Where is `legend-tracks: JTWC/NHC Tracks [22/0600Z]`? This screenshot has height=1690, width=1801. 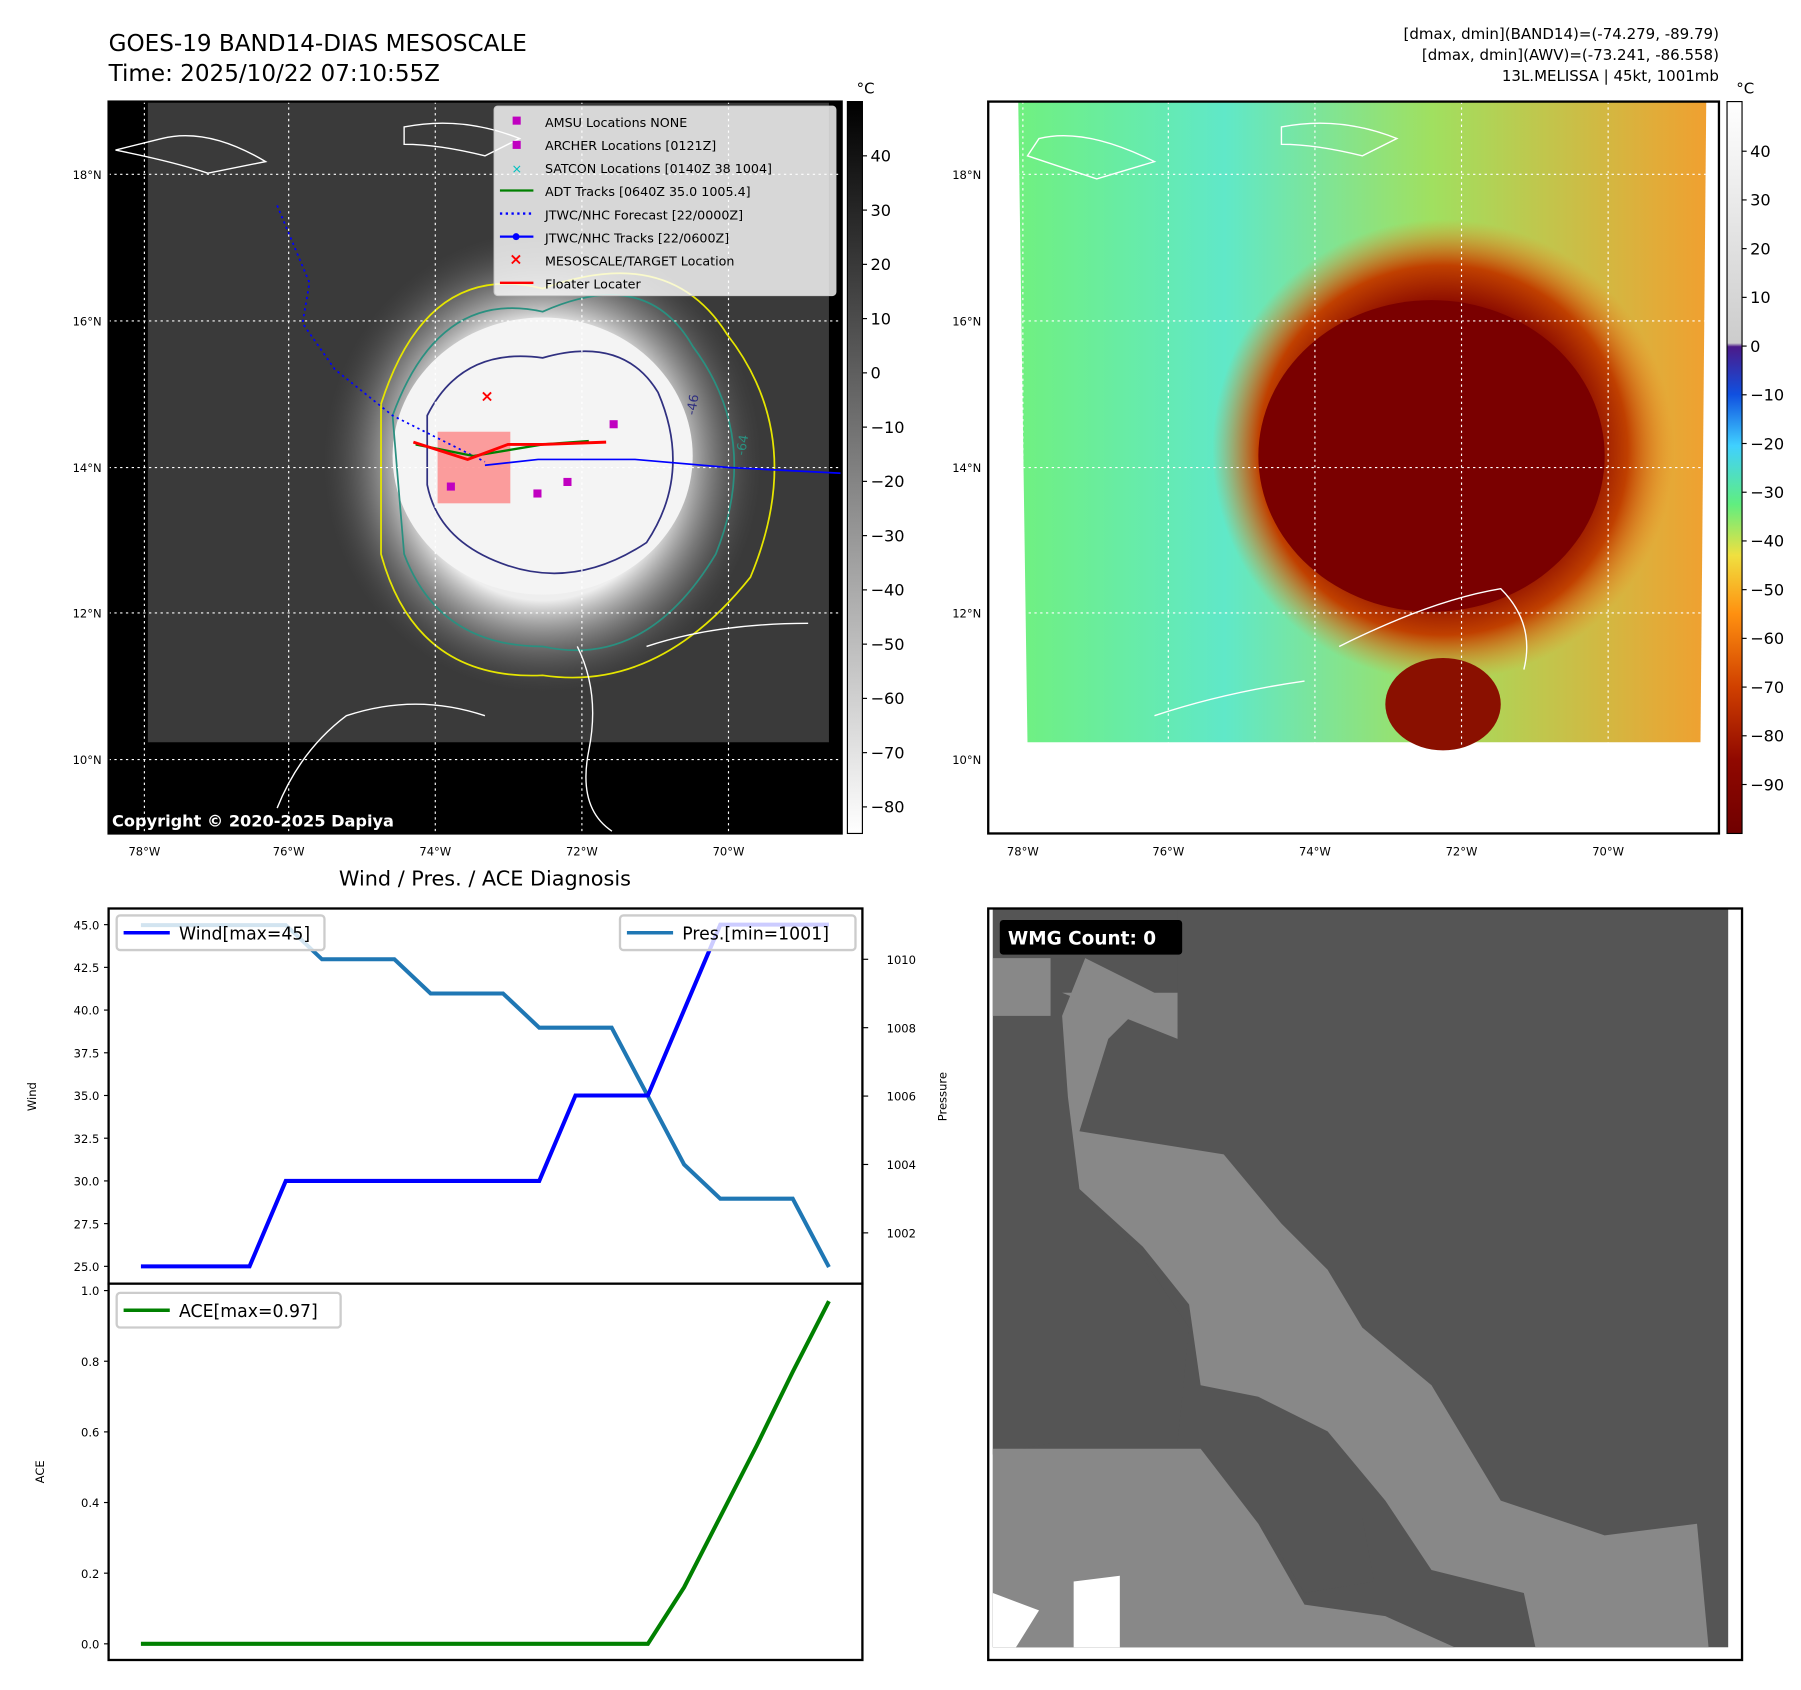
legend-tracks: JTWC/NHC Tracks [22/0600Z] is located at coordinates (636, 237).